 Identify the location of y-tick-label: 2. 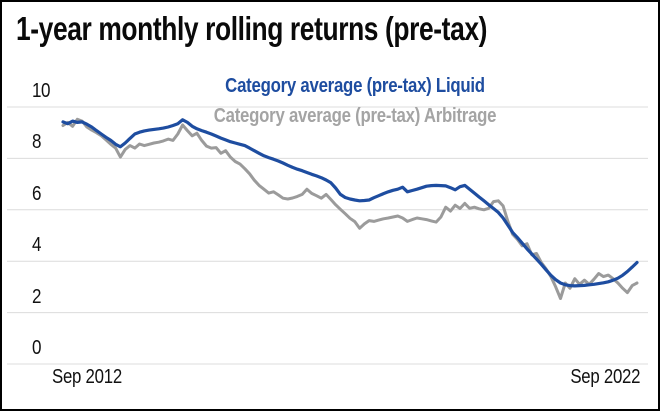
(37, 296).